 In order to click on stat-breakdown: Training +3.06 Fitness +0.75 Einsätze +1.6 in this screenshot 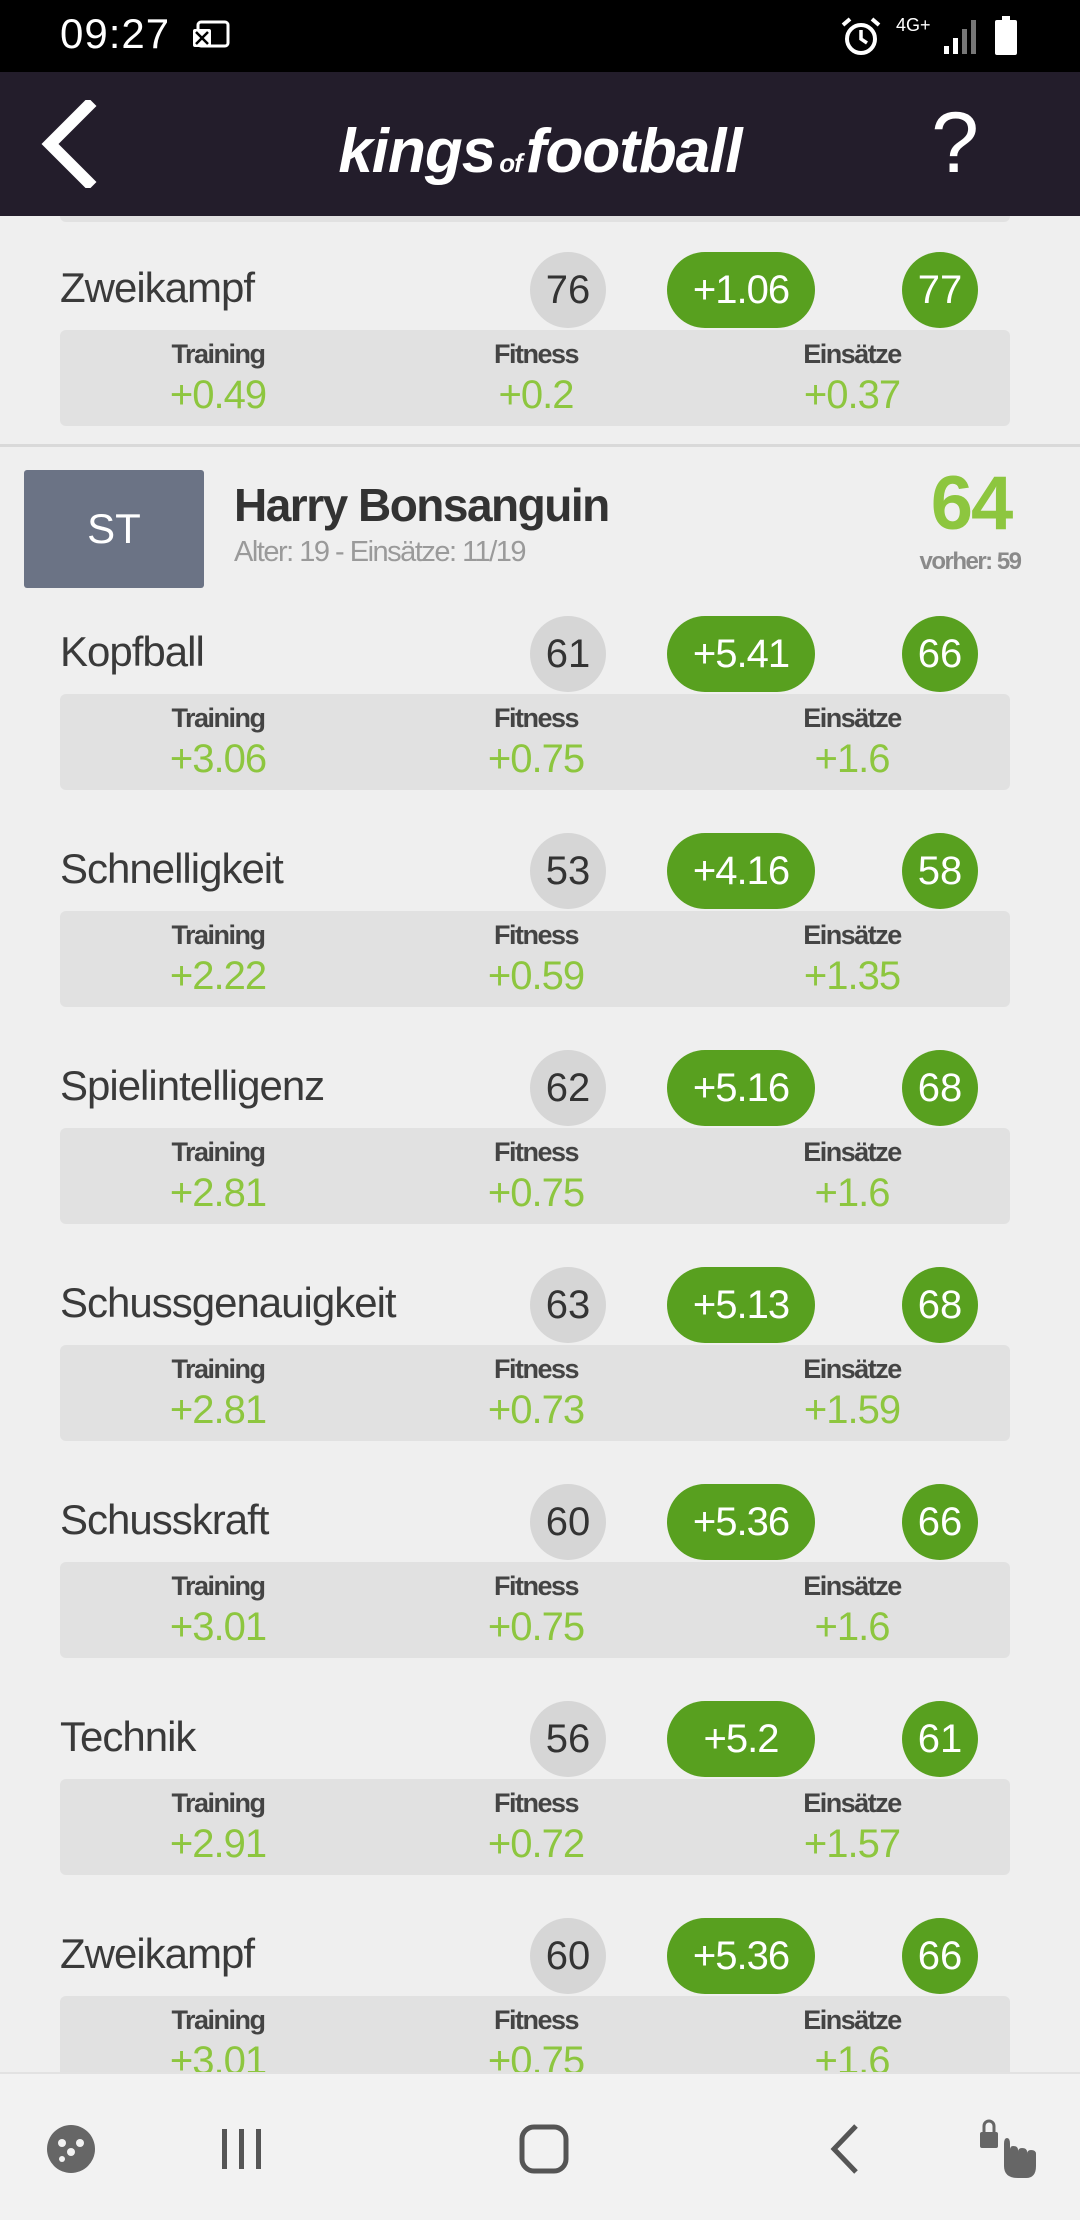, I will do `click(535, 742)`.